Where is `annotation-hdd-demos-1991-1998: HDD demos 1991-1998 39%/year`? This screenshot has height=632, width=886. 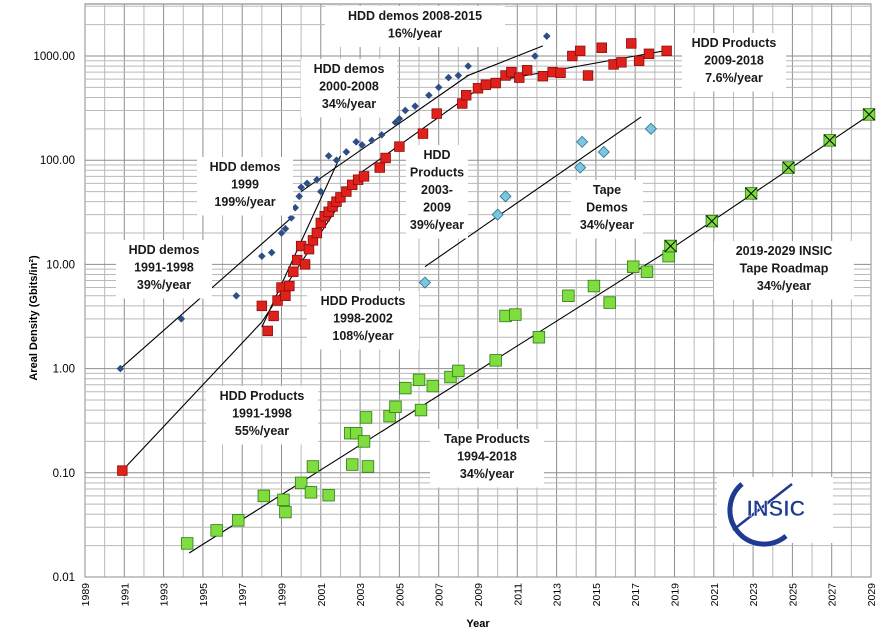 annotation-hdd-demos-1991-1998: HDD demos 1991-1998 39%/year is located at coordinates (164, 269).